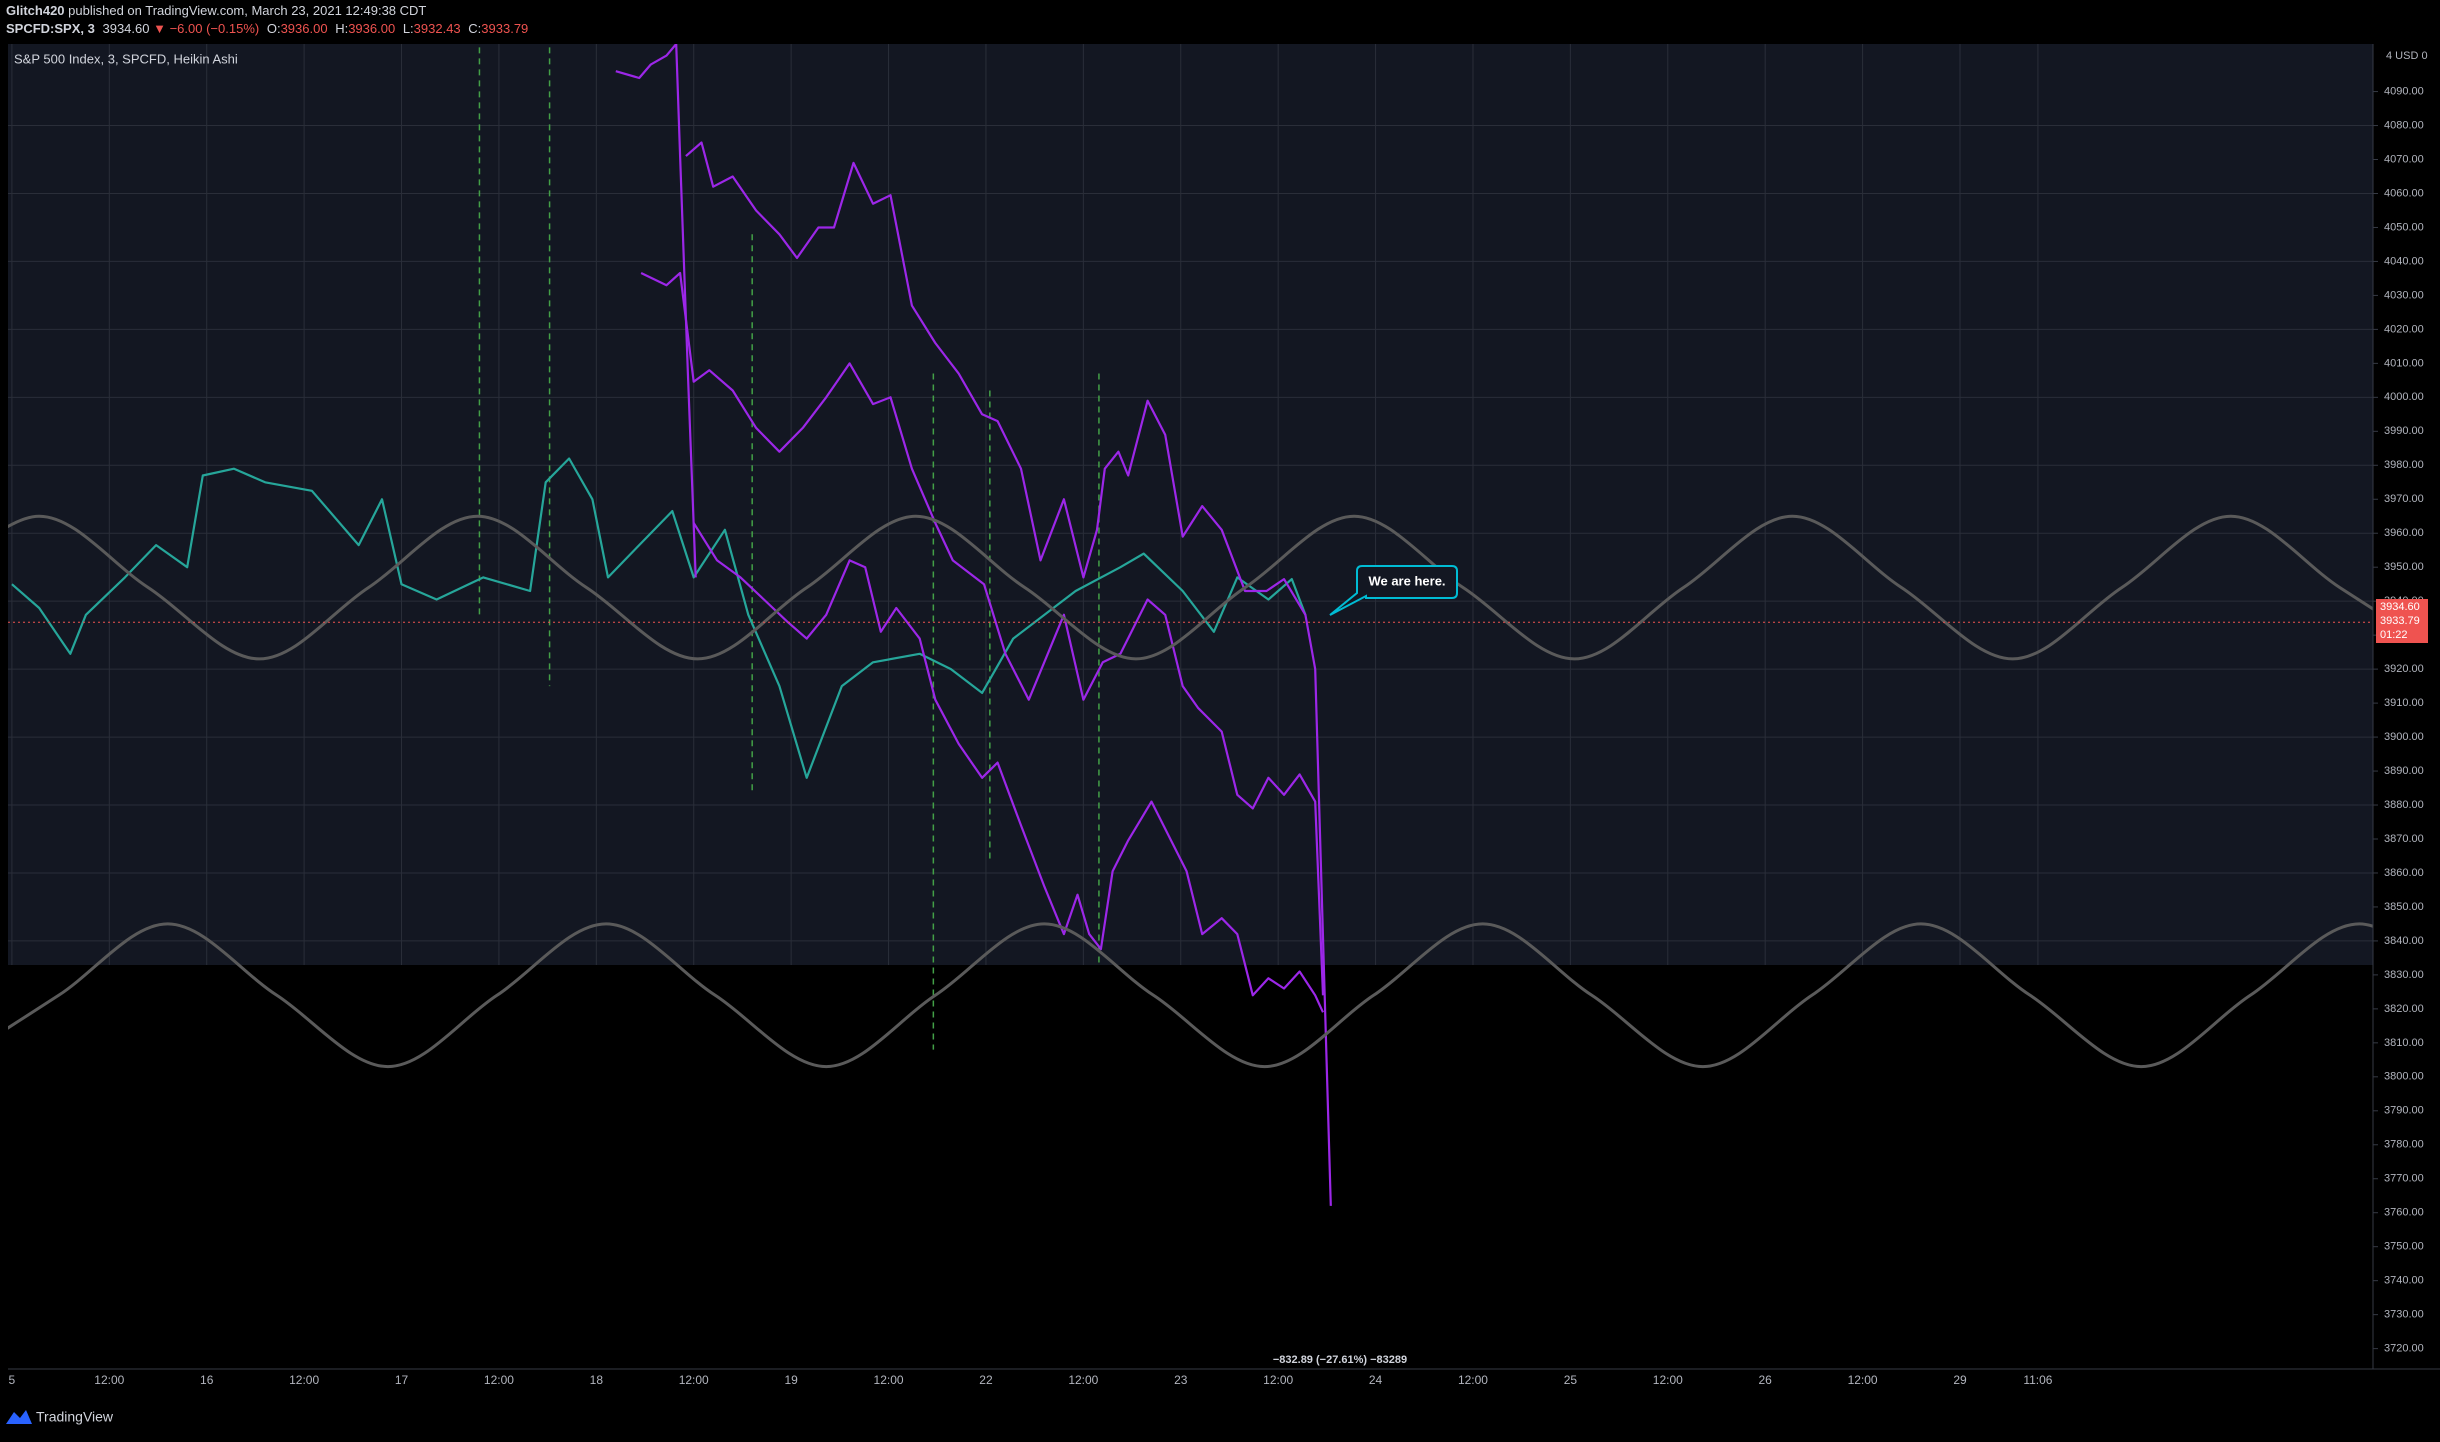  Describe the element at coordinates (1571, 1380) in the screenshot. I see `x-tick-label: 25` at that location.